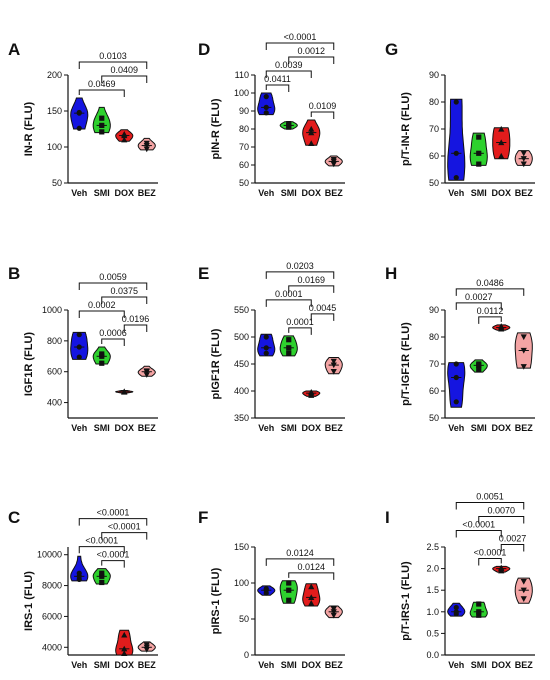 The image size is (550, 680). Describe the element at coordinates (241, 364) in the screenshot. I see `y-tick-label: 450` at that location.